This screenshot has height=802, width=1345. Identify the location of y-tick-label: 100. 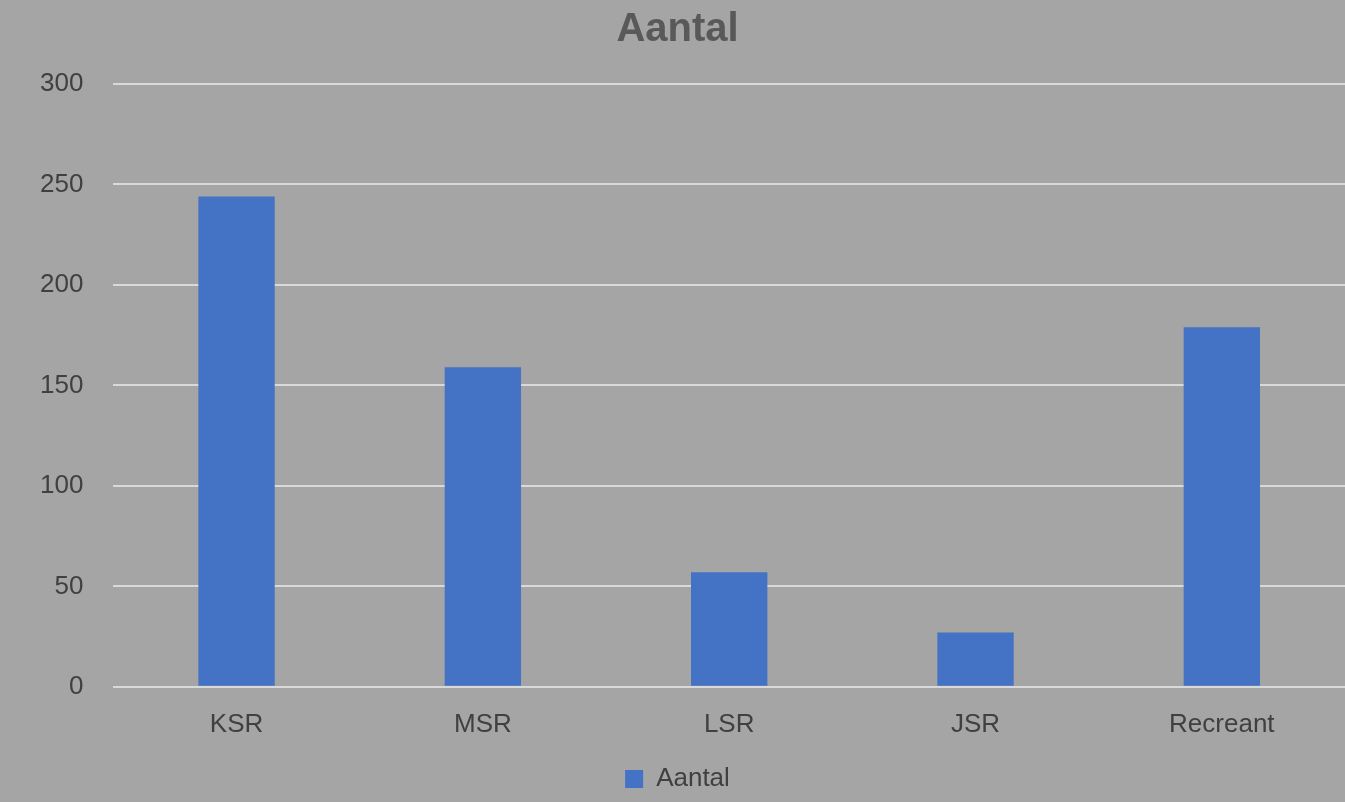
(61, 484).